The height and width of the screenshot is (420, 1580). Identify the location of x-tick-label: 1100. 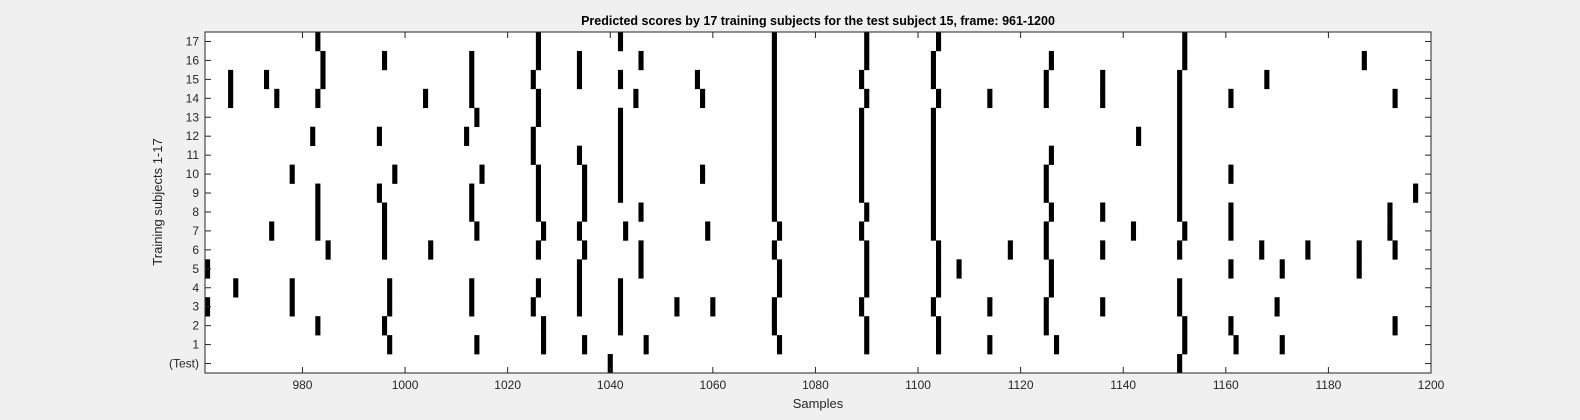
(918, 385).